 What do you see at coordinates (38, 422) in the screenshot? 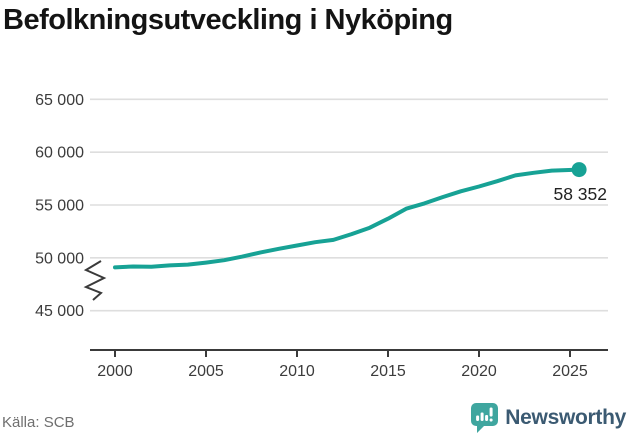
I see `source-note: Källa: SCB` at bounding box center [38, 422].